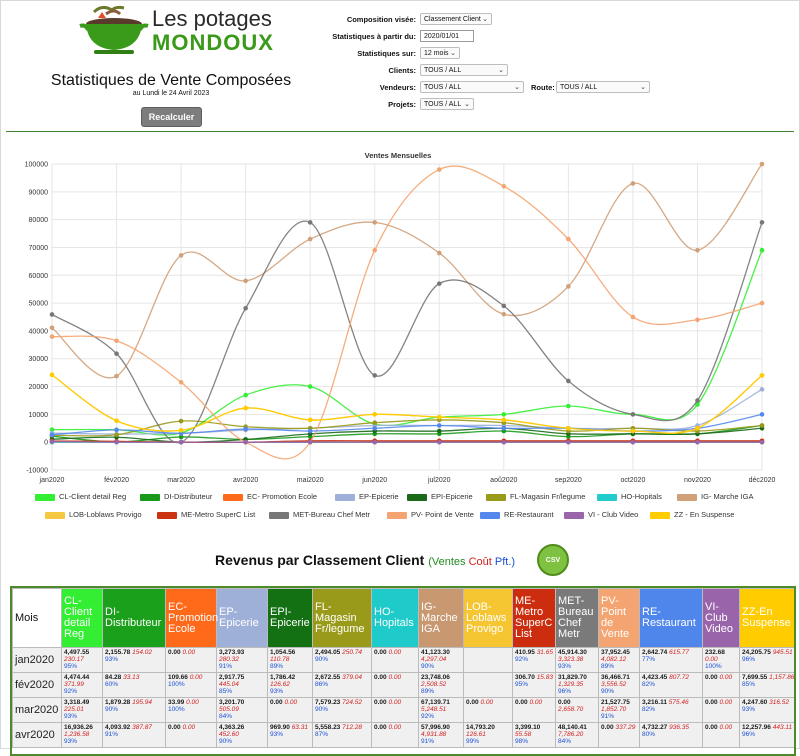  Describe the element at coordinates (456, 19) in the screenshot. I see `composition-select: Classement Client⌄` at that location.